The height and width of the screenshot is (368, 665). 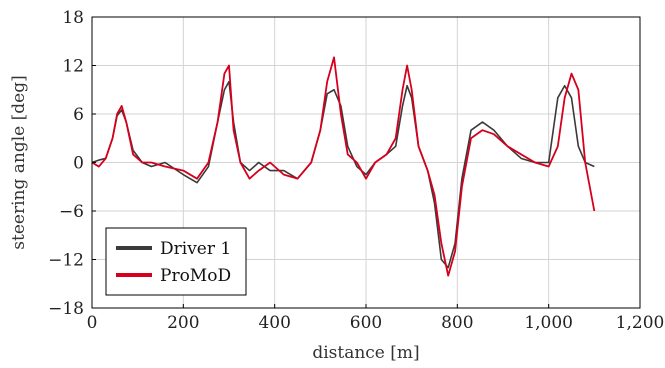 I want to click on y-tick-label: 18, so click(x=73, y=18).